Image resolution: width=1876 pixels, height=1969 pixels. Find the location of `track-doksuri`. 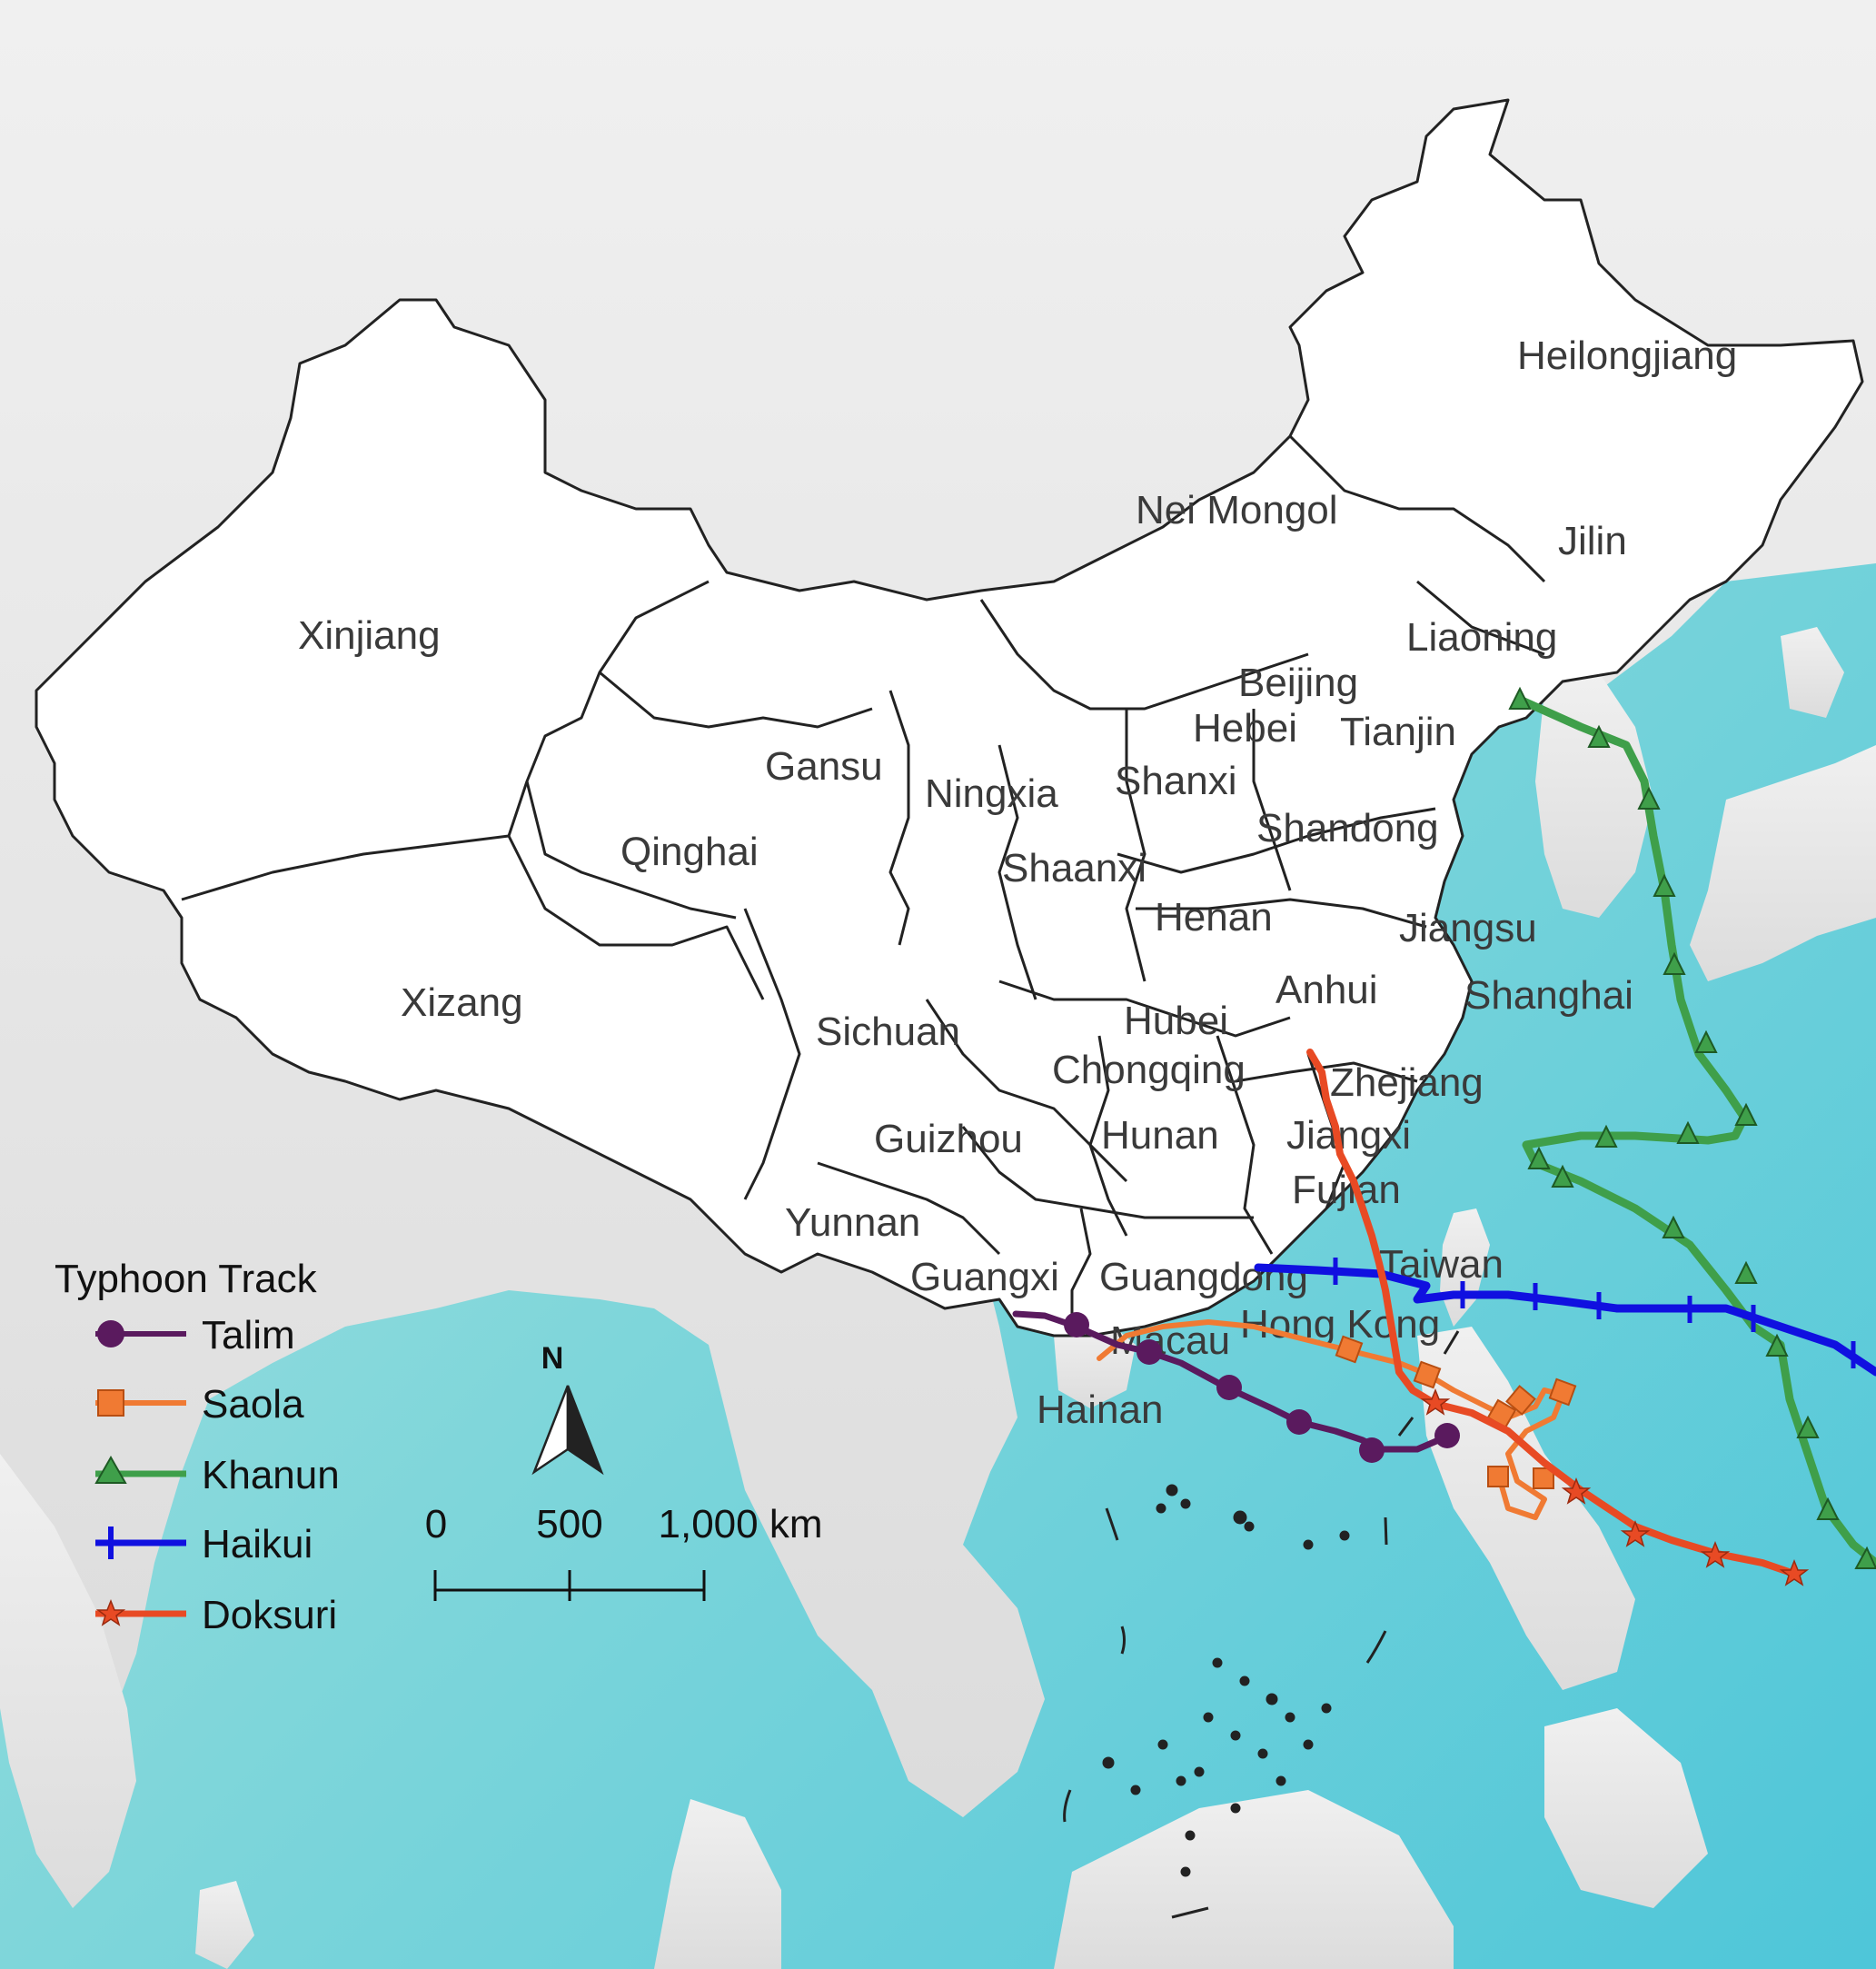

track-doksuri is located at coordinates (1558, 1317).